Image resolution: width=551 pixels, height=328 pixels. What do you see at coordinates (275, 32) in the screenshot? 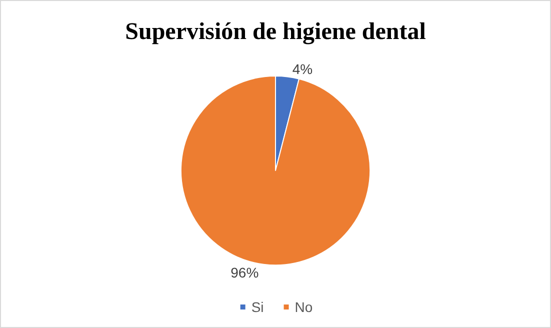
I see `chart-title: Supervisión de higiene dental` at bounding box center [275, 32].